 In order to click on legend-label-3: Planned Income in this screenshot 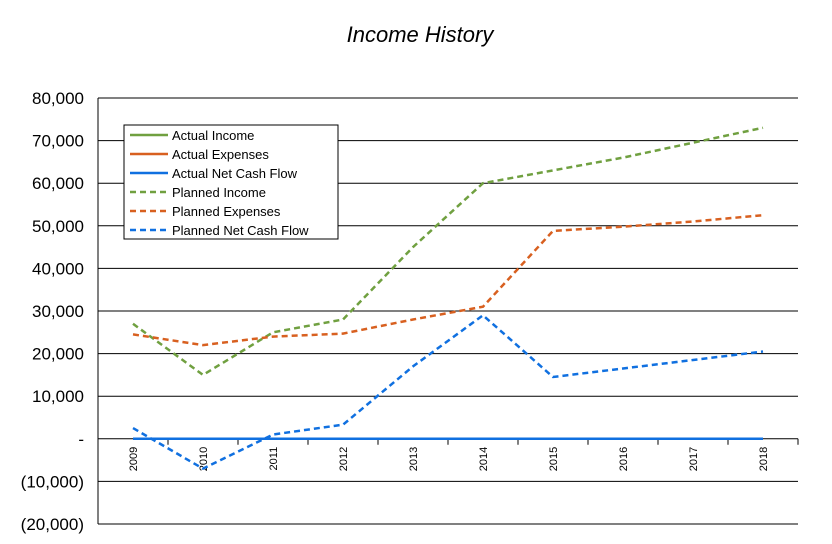, I will do `click(219, 192)`.